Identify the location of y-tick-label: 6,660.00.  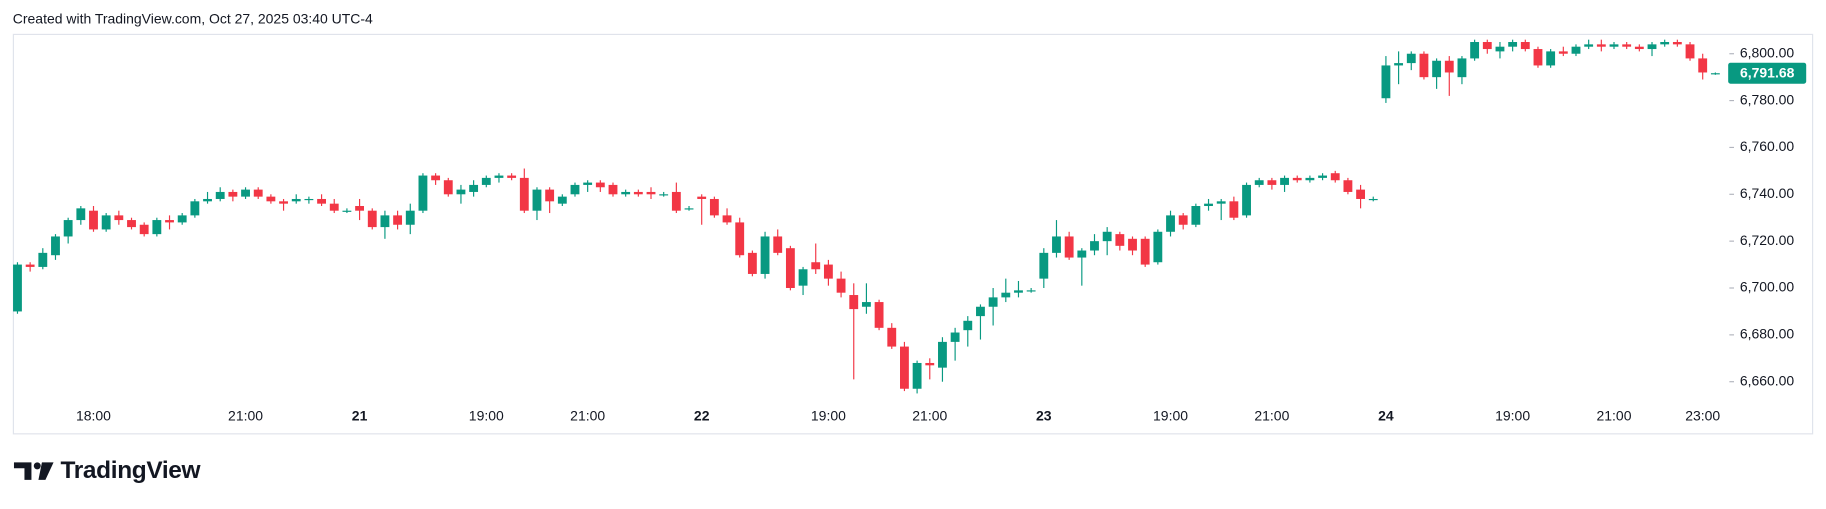
(1767, 380).